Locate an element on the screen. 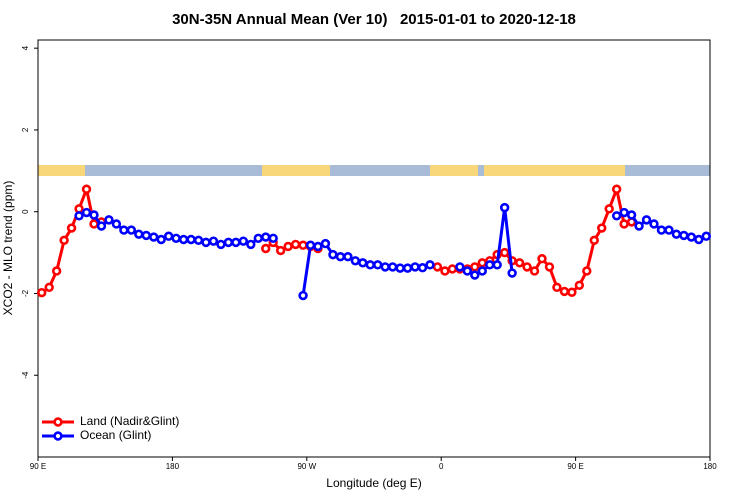  land-ocean-strip is located at coordinates (374, 170).